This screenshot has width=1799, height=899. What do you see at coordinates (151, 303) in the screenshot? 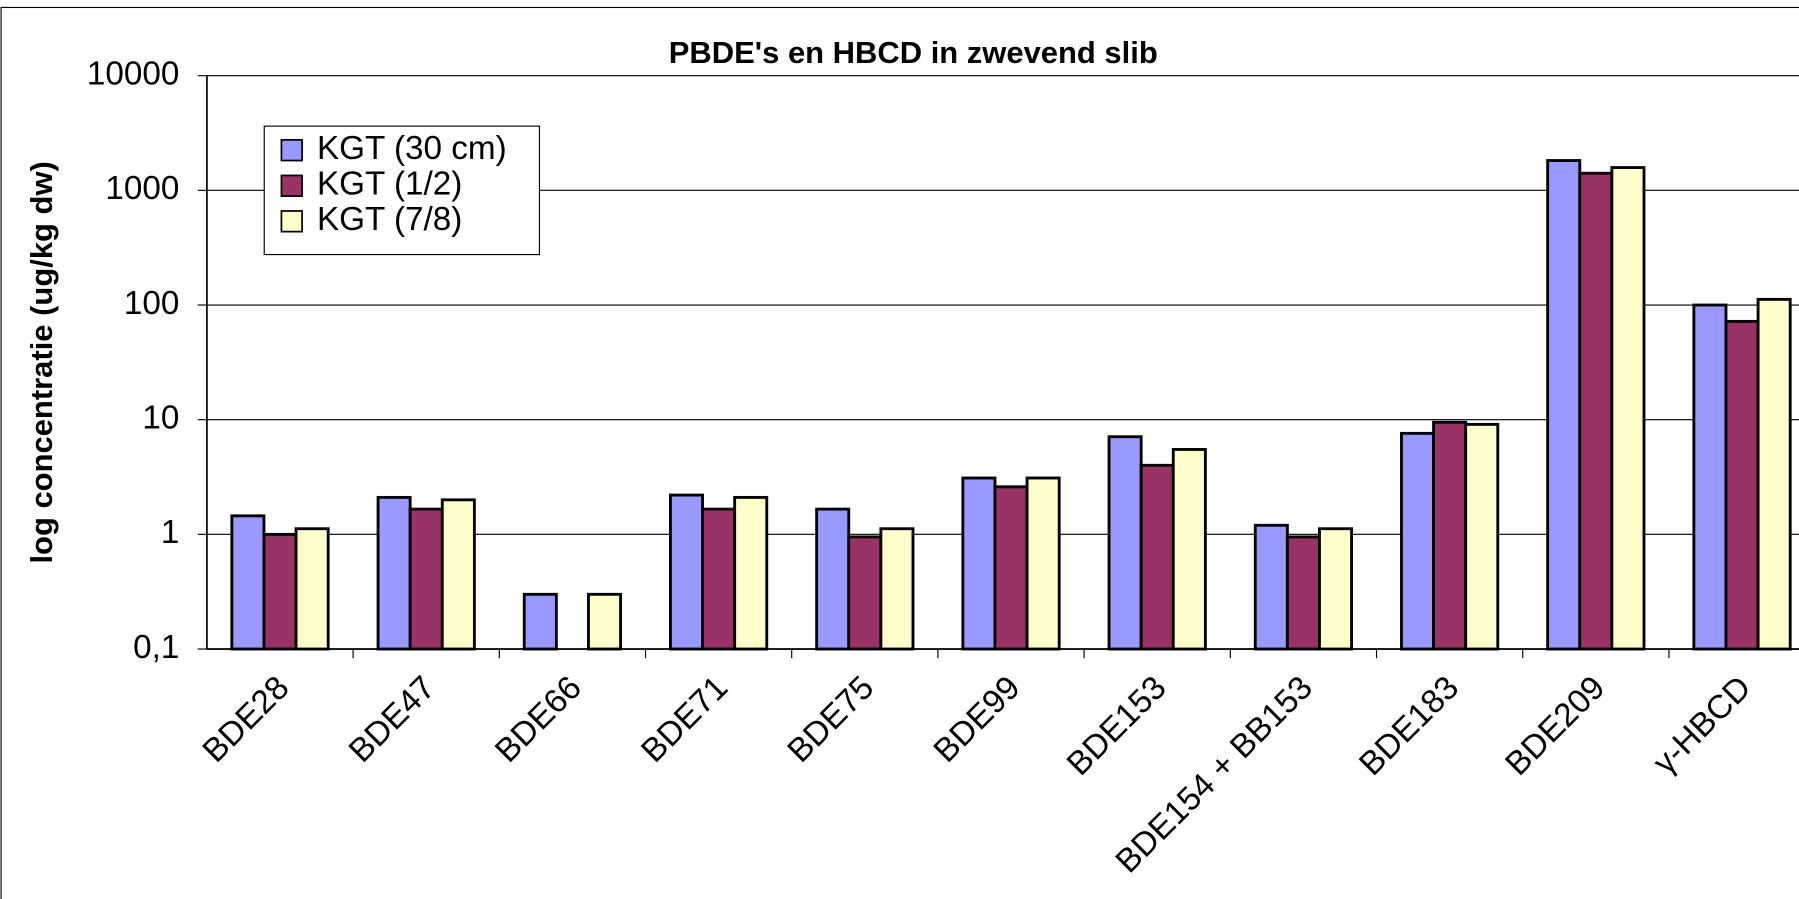
I see `y-tick-label: 100` at bounding box center [151, 303].